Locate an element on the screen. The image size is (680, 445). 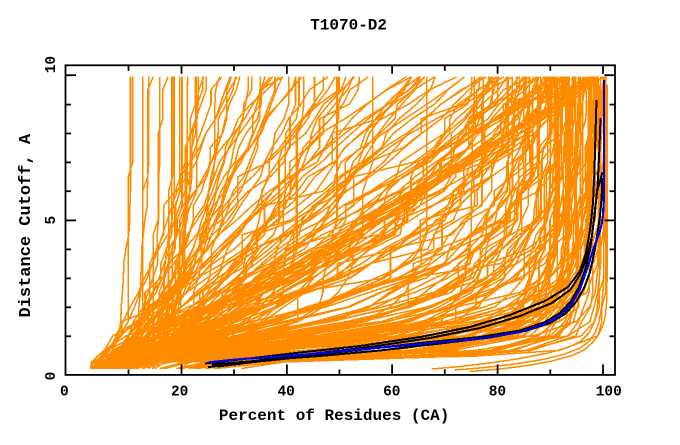
svg-text: 40 is located at coordinates (285, 392).